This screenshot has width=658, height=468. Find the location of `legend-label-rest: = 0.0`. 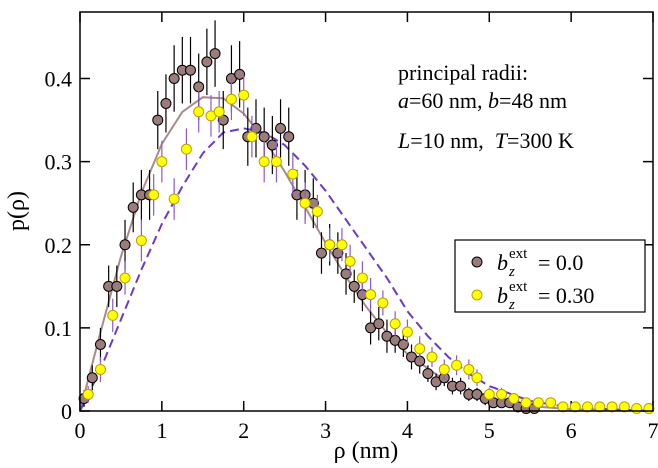

legend-label-rest: = 0.0 is located at coordinates (560, 262).